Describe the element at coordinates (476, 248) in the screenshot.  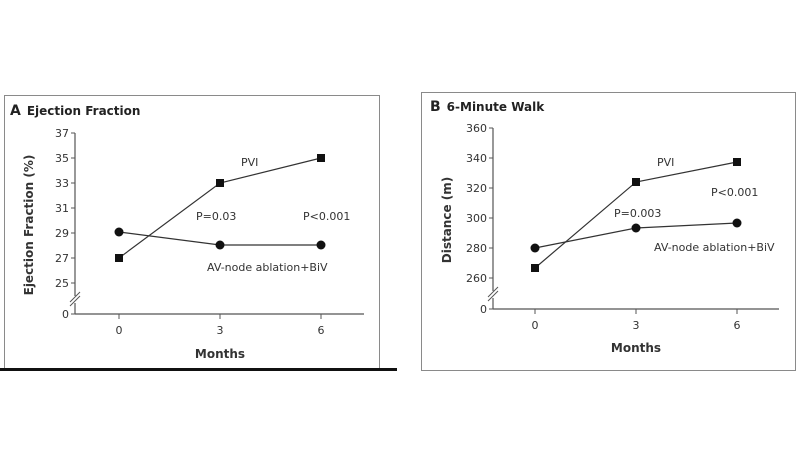
I see `ytick-label: 280` at that location.